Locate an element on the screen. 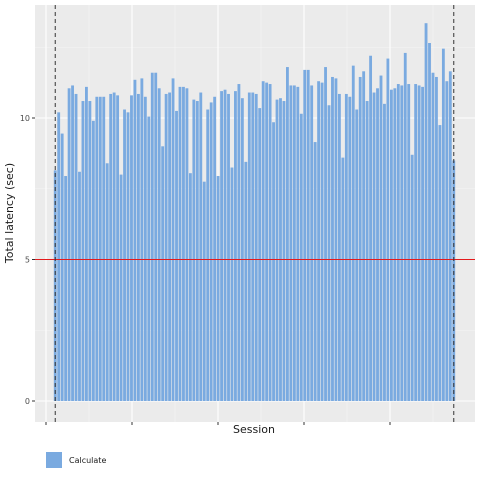  legend-label-calculate: Calculate is located at coordinates (88, 460).